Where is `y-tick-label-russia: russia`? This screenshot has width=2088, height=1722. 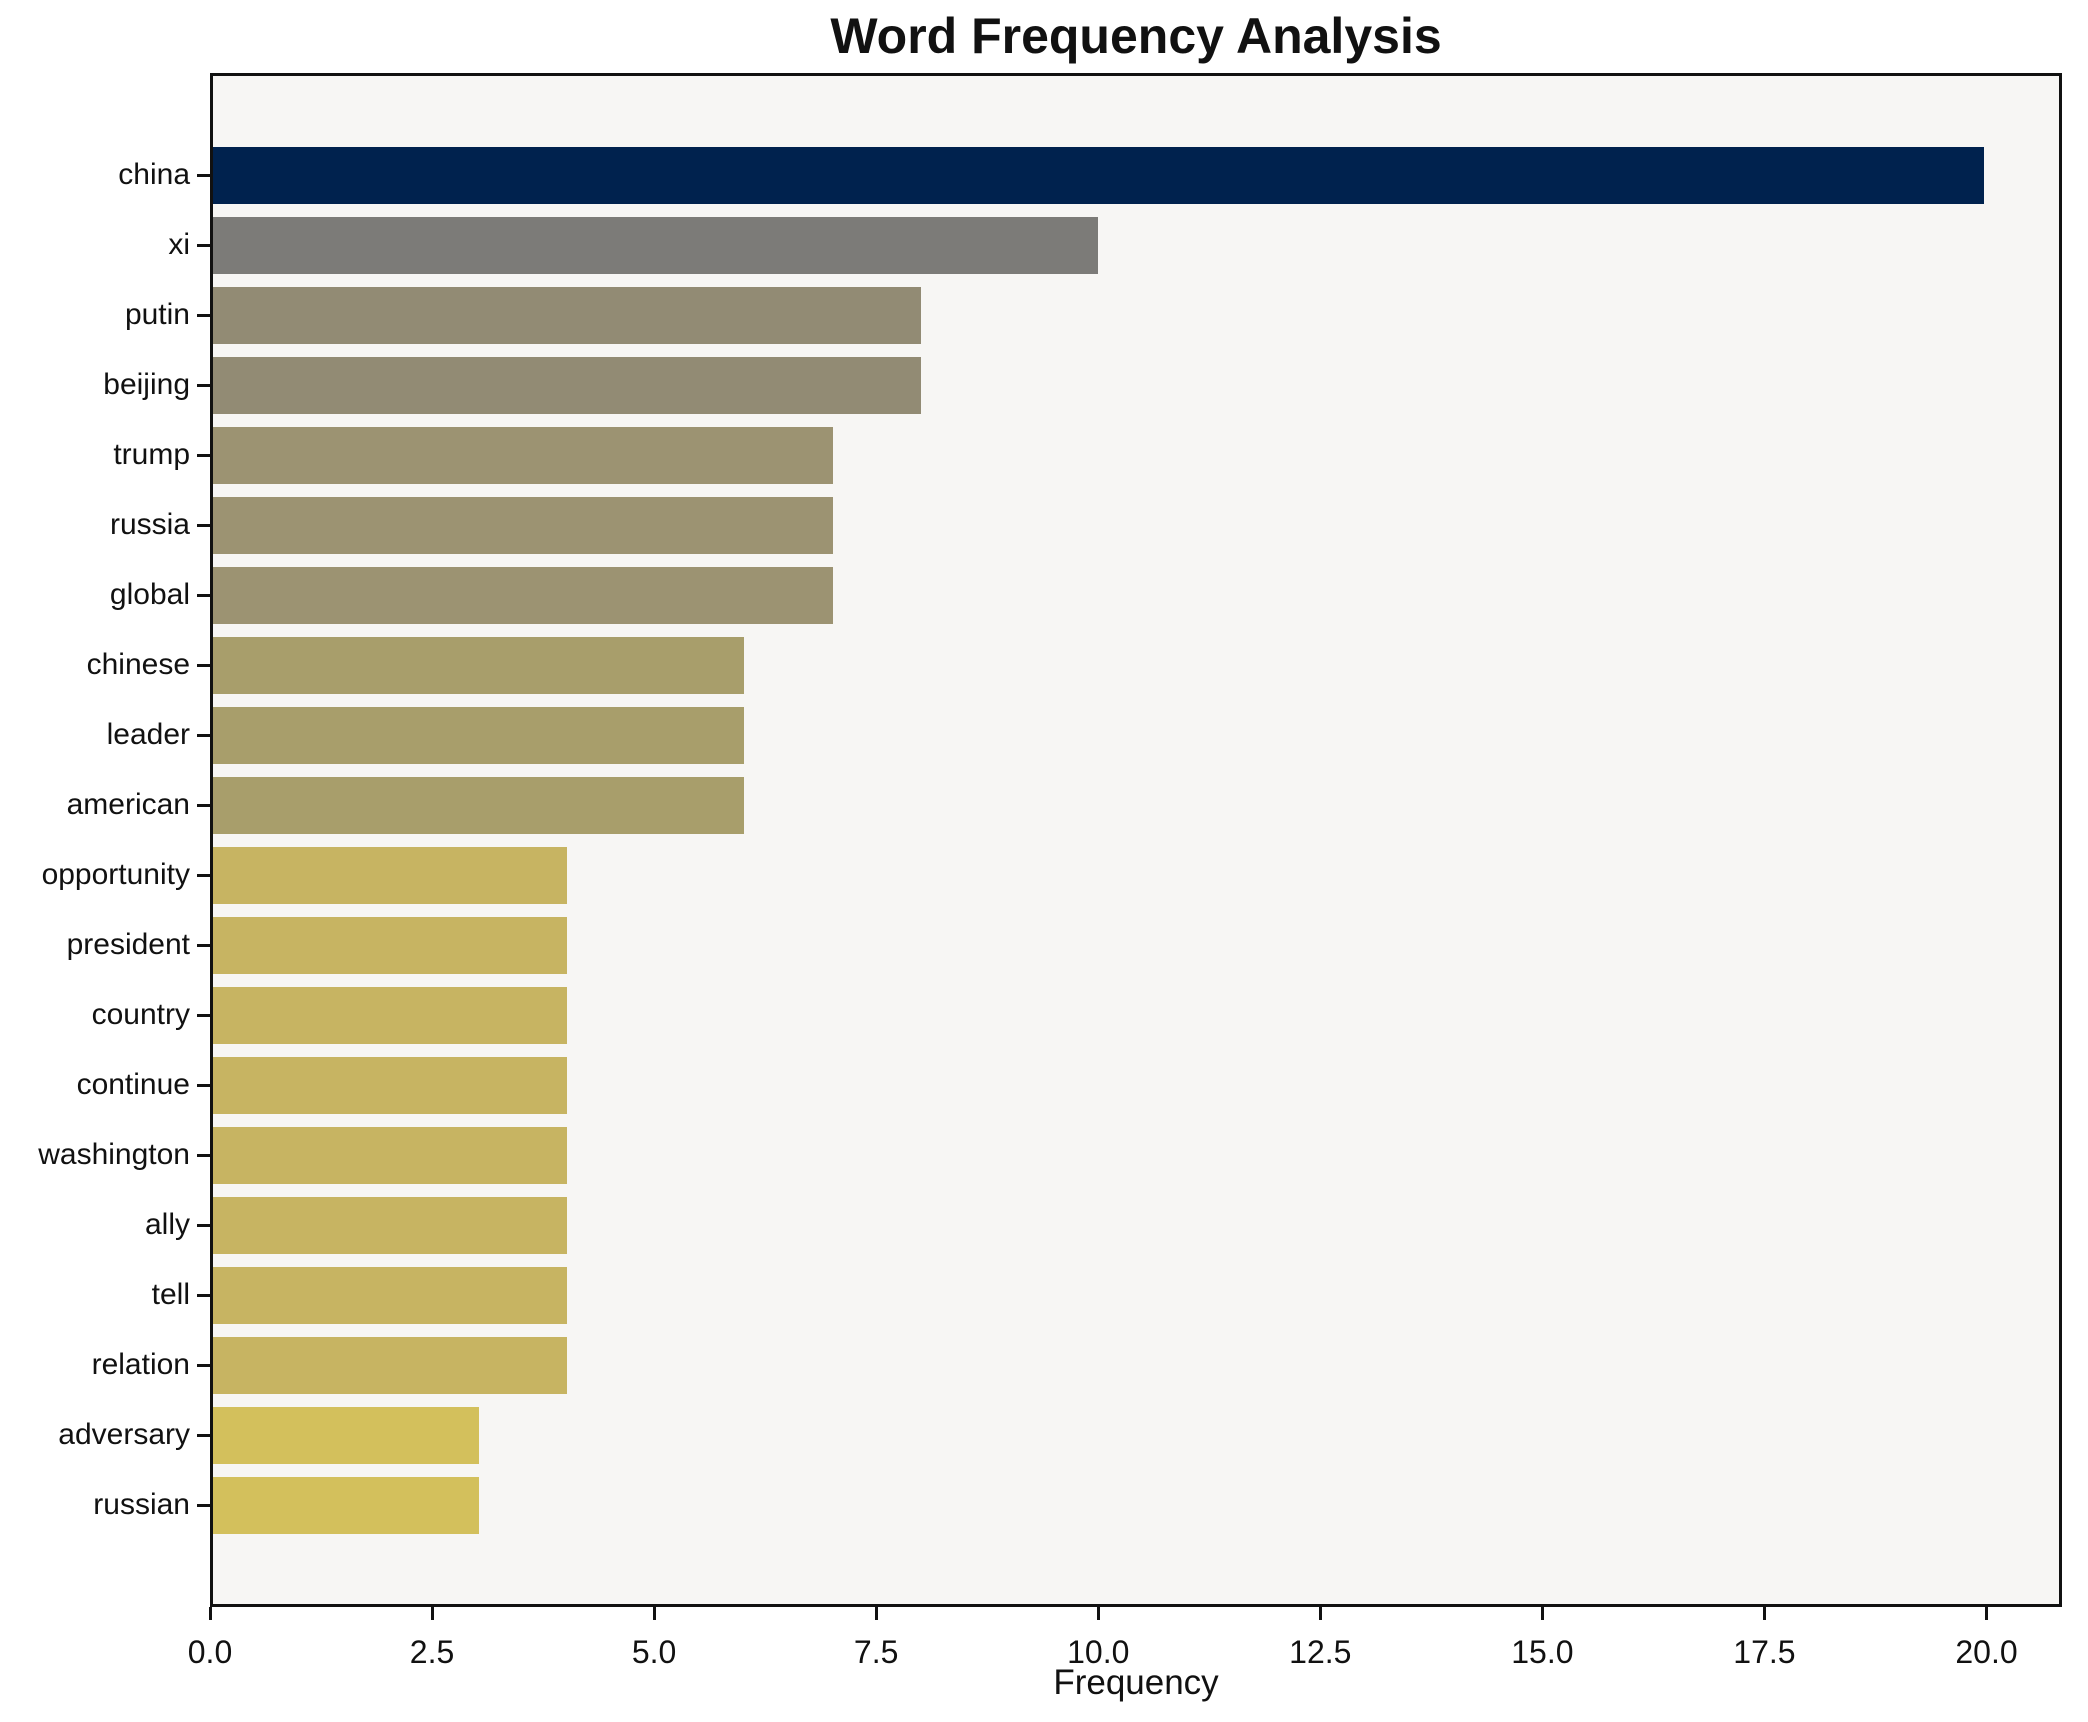 y-tick-label-russia: russia is located at coordinates (149, 524).